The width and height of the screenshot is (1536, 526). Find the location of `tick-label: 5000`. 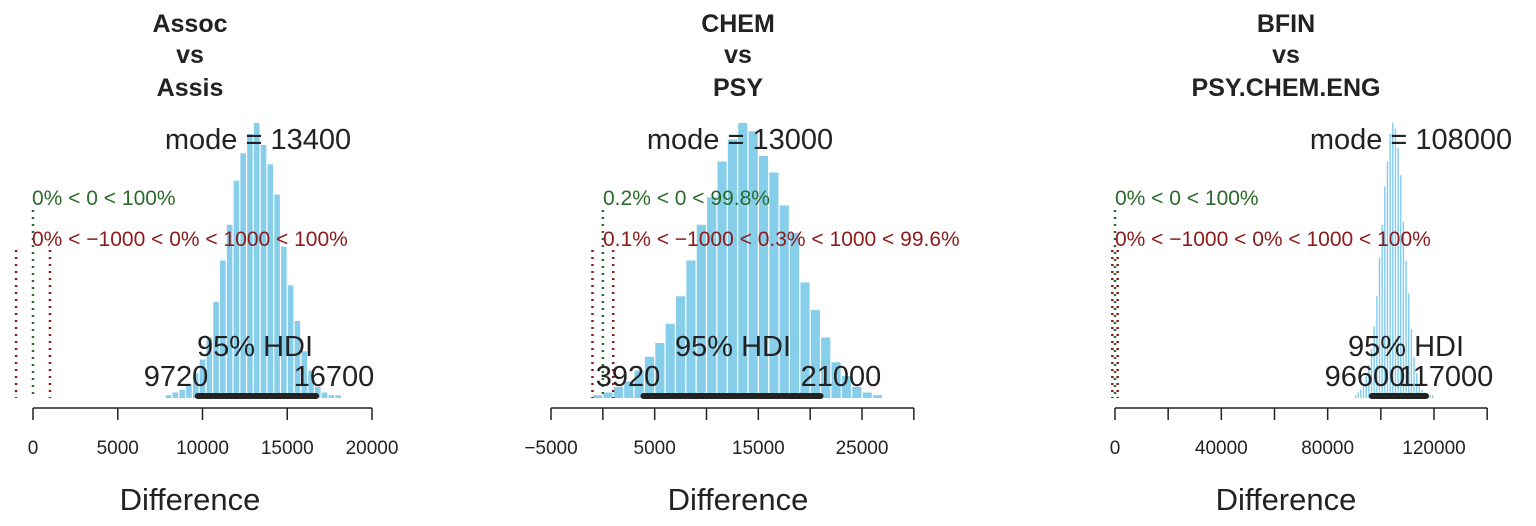

tick-label: 5000 is located at coordinates (655, 448).